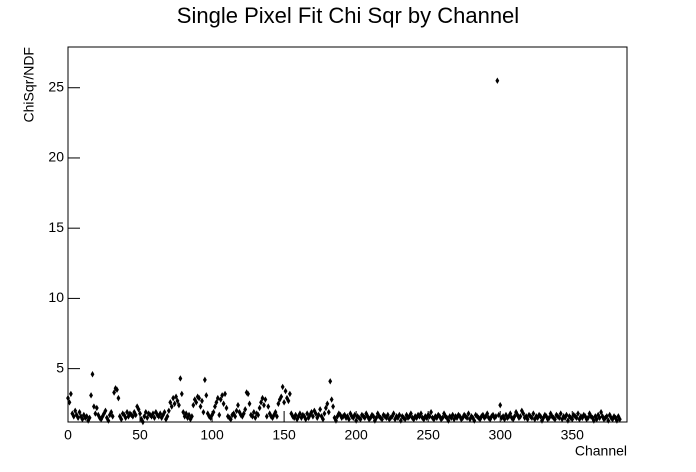 The height and width of the screenshot is (472, 696). Describe the element at coordinates (68, 435) in the screenshot. I see `x-tick-label: 0` at that location.